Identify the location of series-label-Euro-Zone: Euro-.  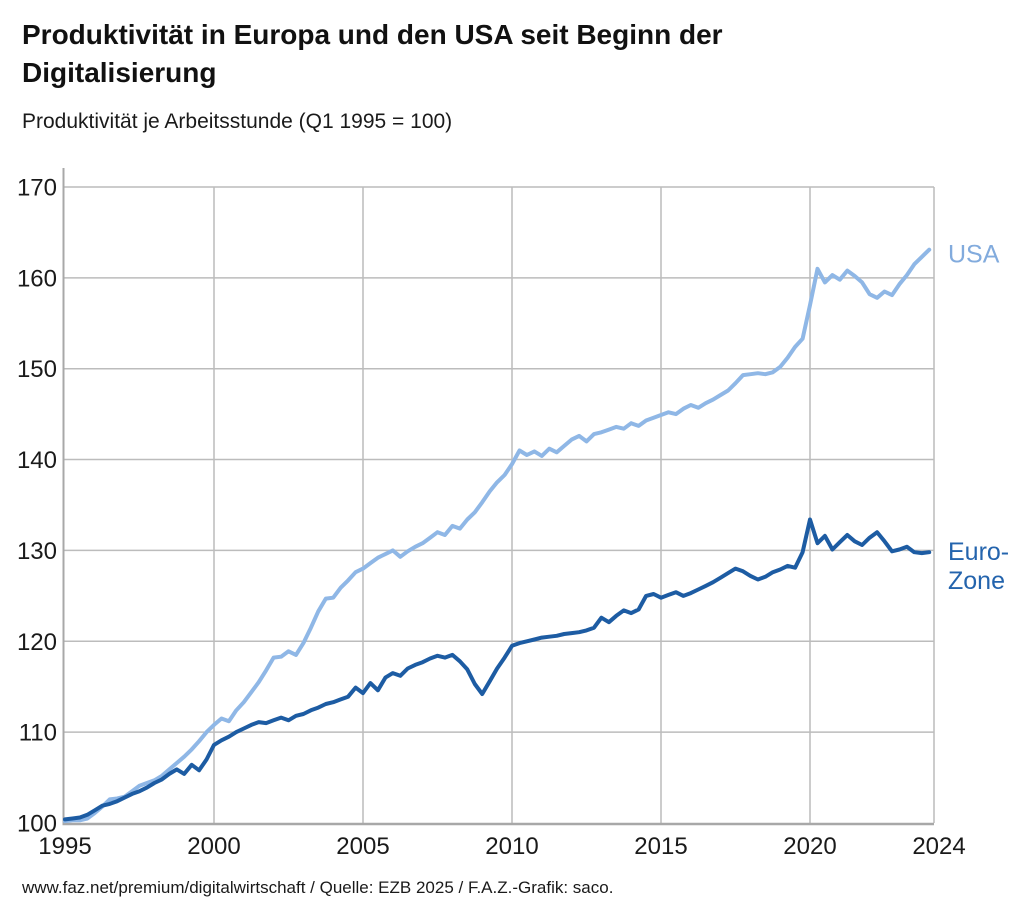
(978, 552).